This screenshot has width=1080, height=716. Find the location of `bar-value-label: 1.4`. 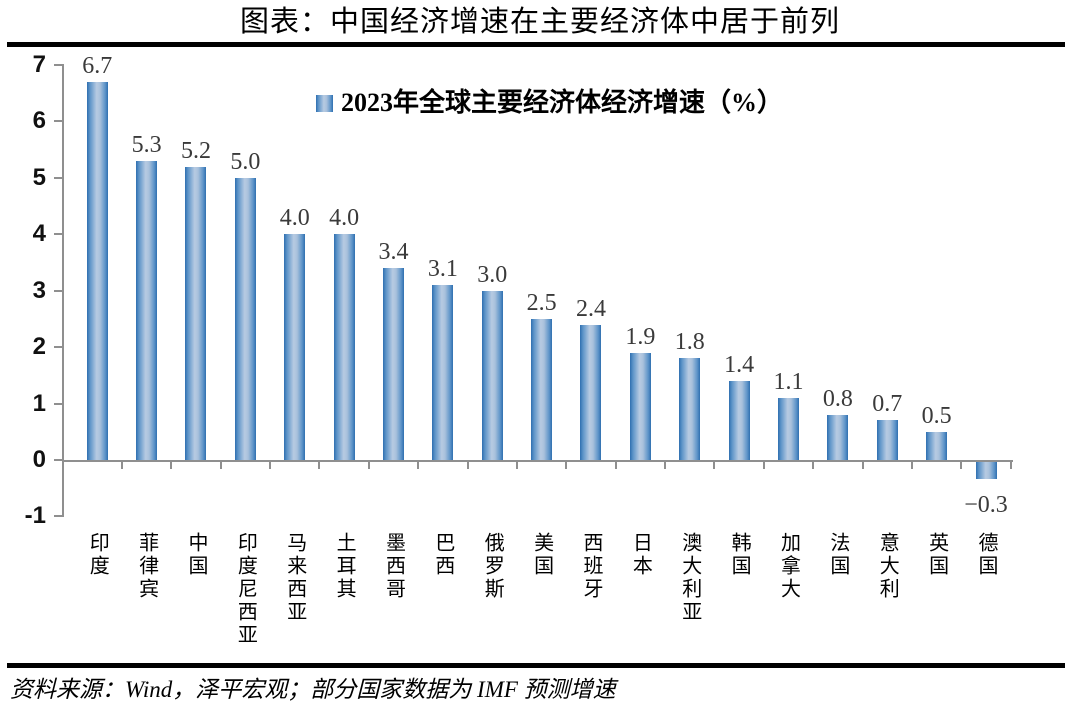

bar-value-label: 1.4 is located at coordinates (739, 364).